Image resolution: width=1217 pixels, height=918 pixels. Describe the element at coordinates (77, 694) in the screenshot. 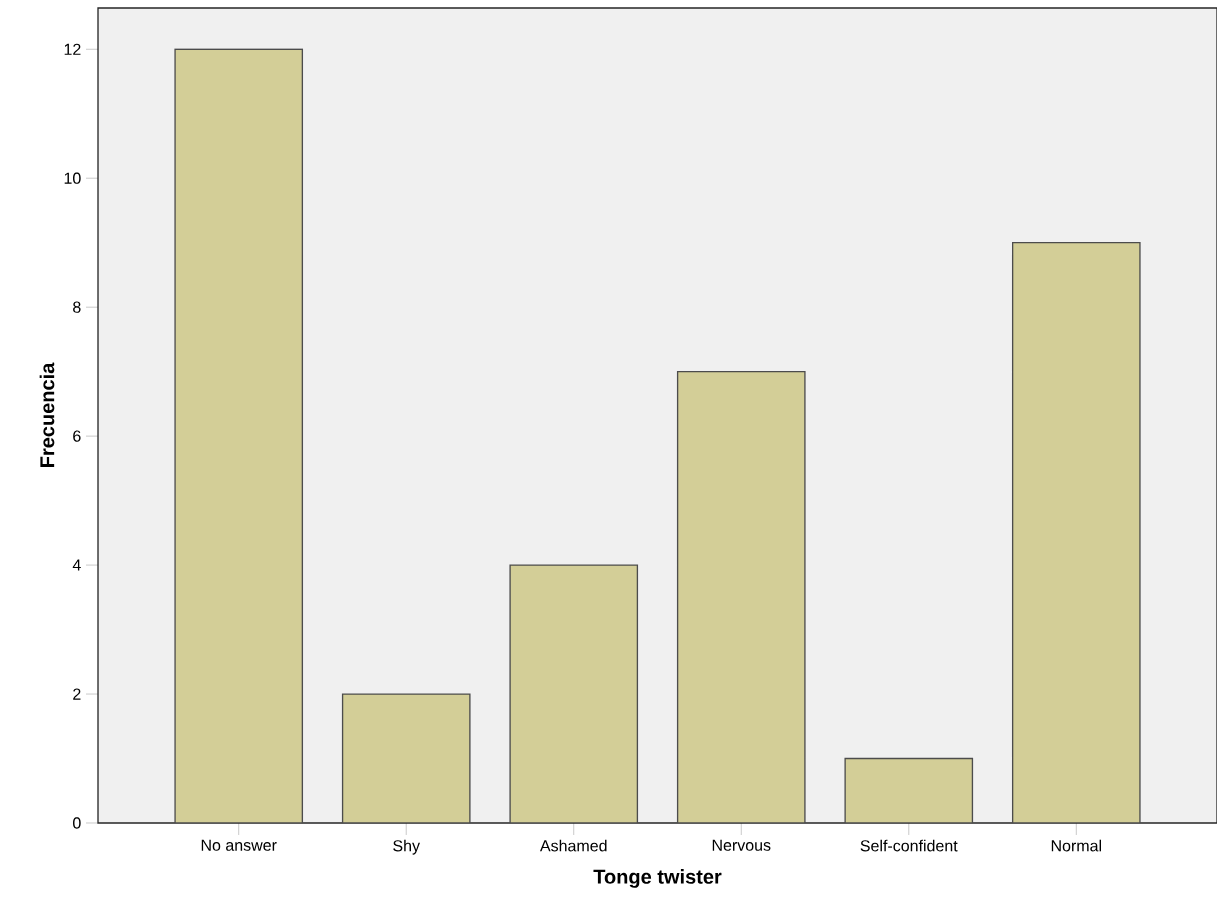

I see `y-tick-label: 2` at that location.